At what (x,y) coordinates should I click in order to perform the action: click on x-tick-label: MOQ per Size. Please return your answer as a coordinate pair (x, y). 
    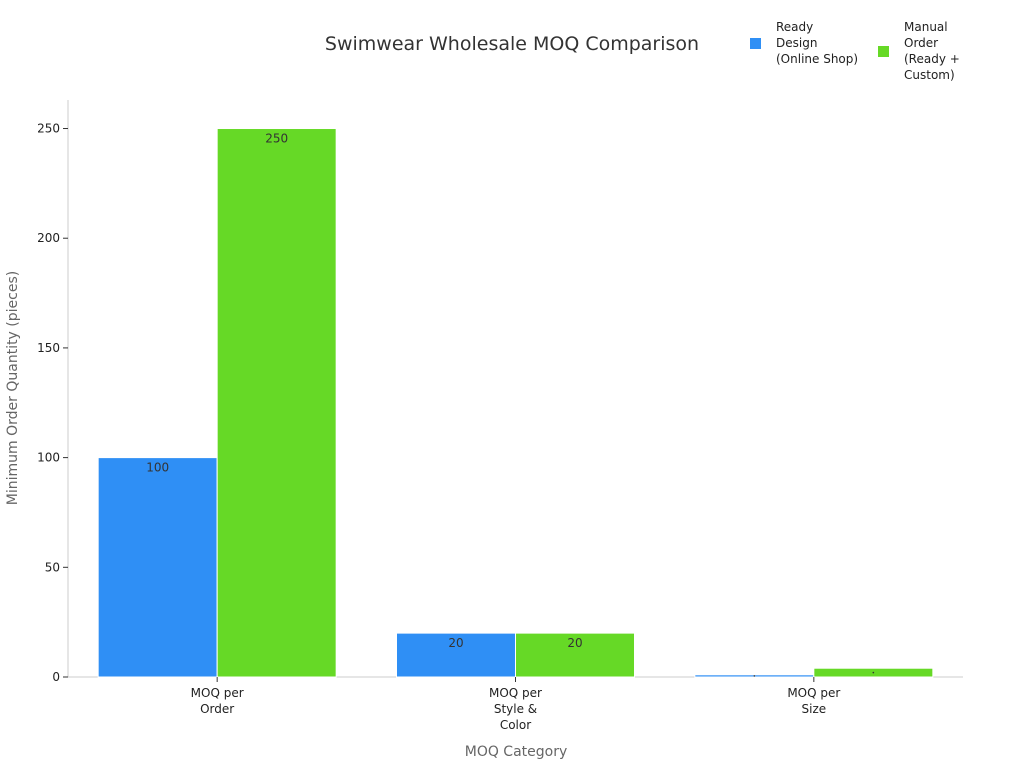
    Looking at the image, I should click on (813, 701).